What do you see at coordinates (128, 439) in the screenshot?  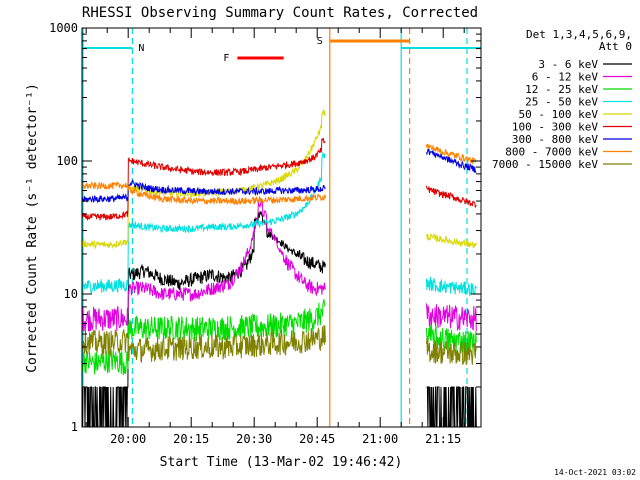 I see `x-tick-label: 20:00` at bounding box center [128, 439].